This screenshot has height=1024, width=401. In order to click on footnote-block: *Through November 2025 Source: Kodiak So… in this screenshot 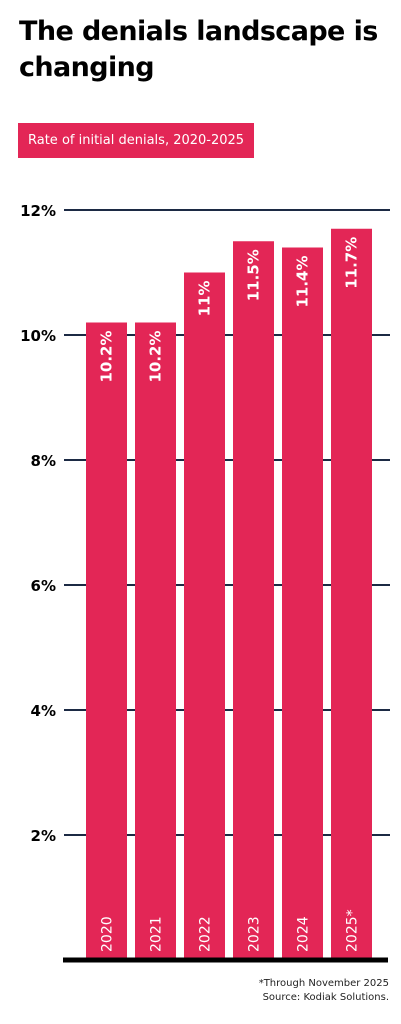, I will do `click(209, 991)`.